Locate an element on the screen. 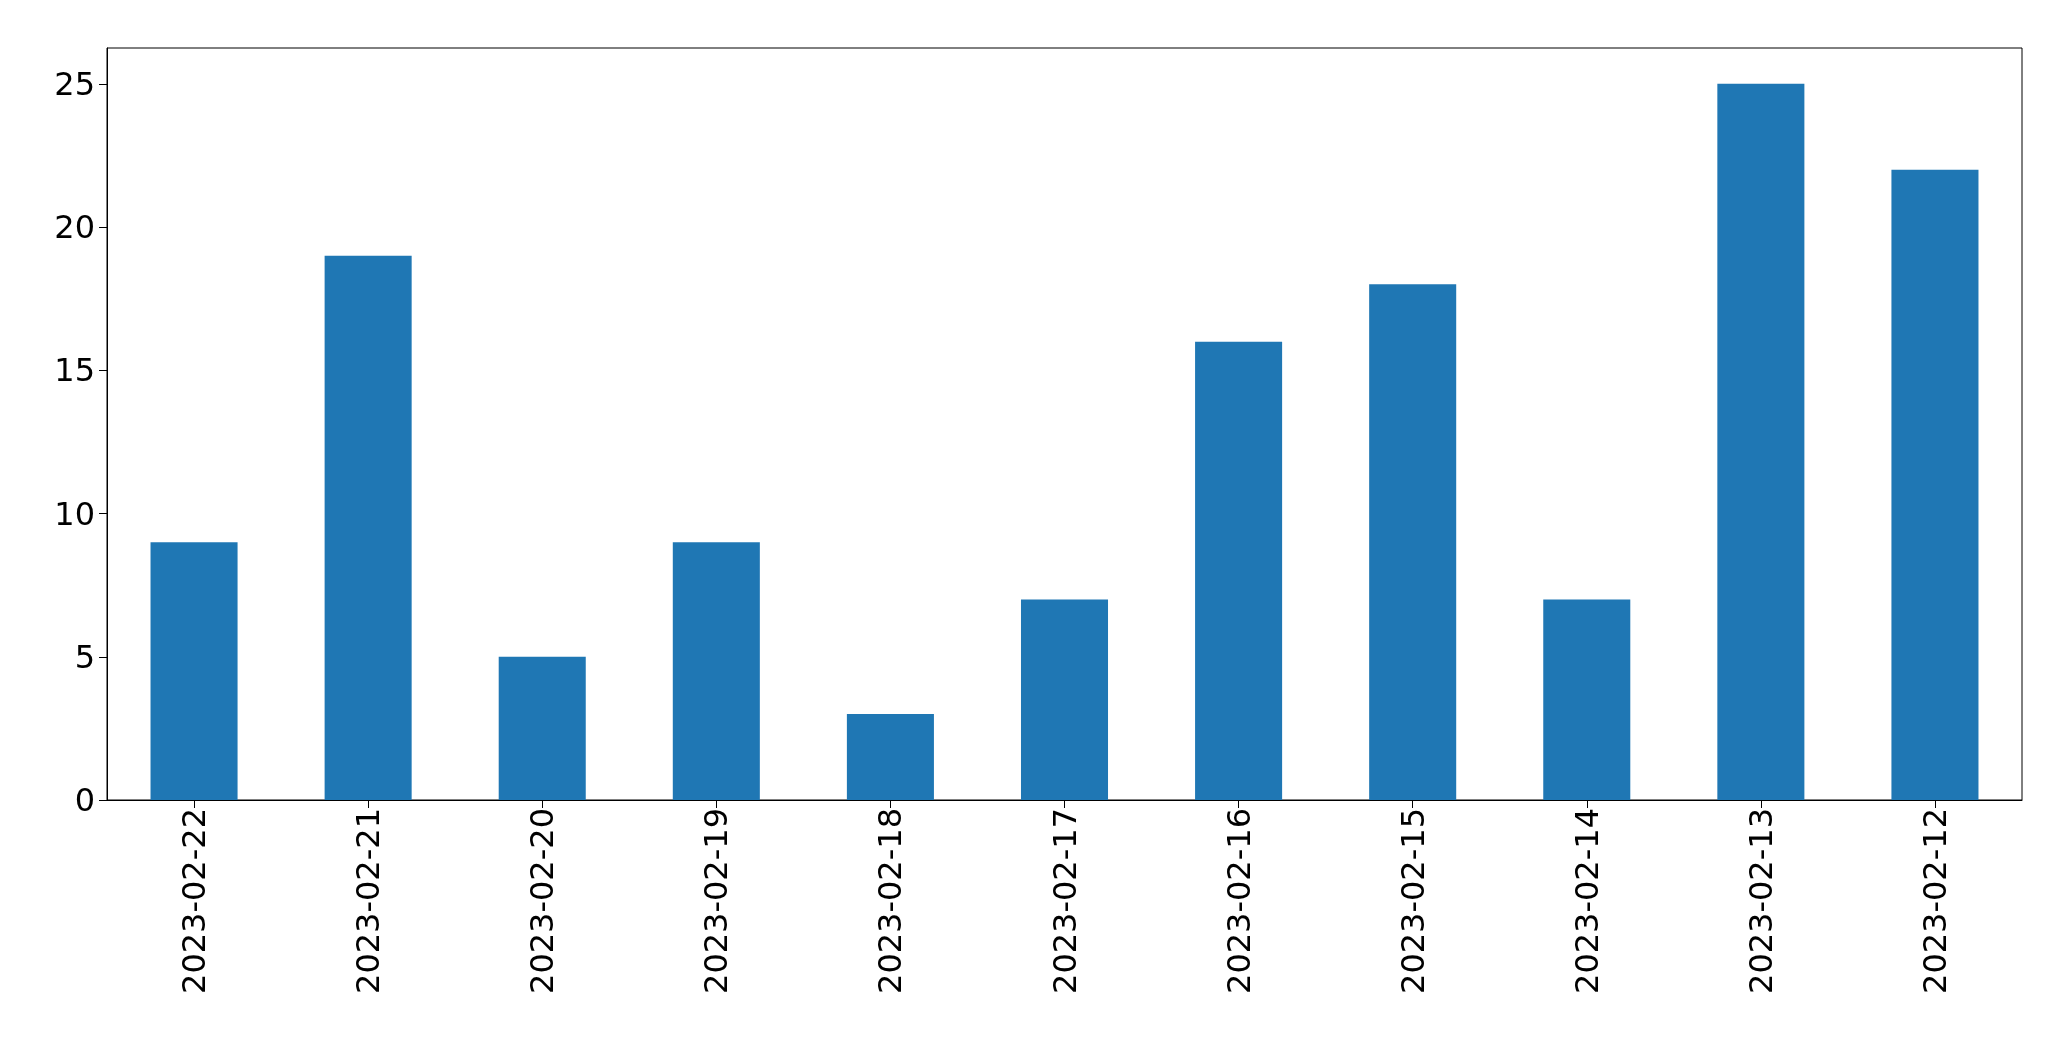  x-tick-label: 2023-02-17 is located at coordinates (1064, 901).